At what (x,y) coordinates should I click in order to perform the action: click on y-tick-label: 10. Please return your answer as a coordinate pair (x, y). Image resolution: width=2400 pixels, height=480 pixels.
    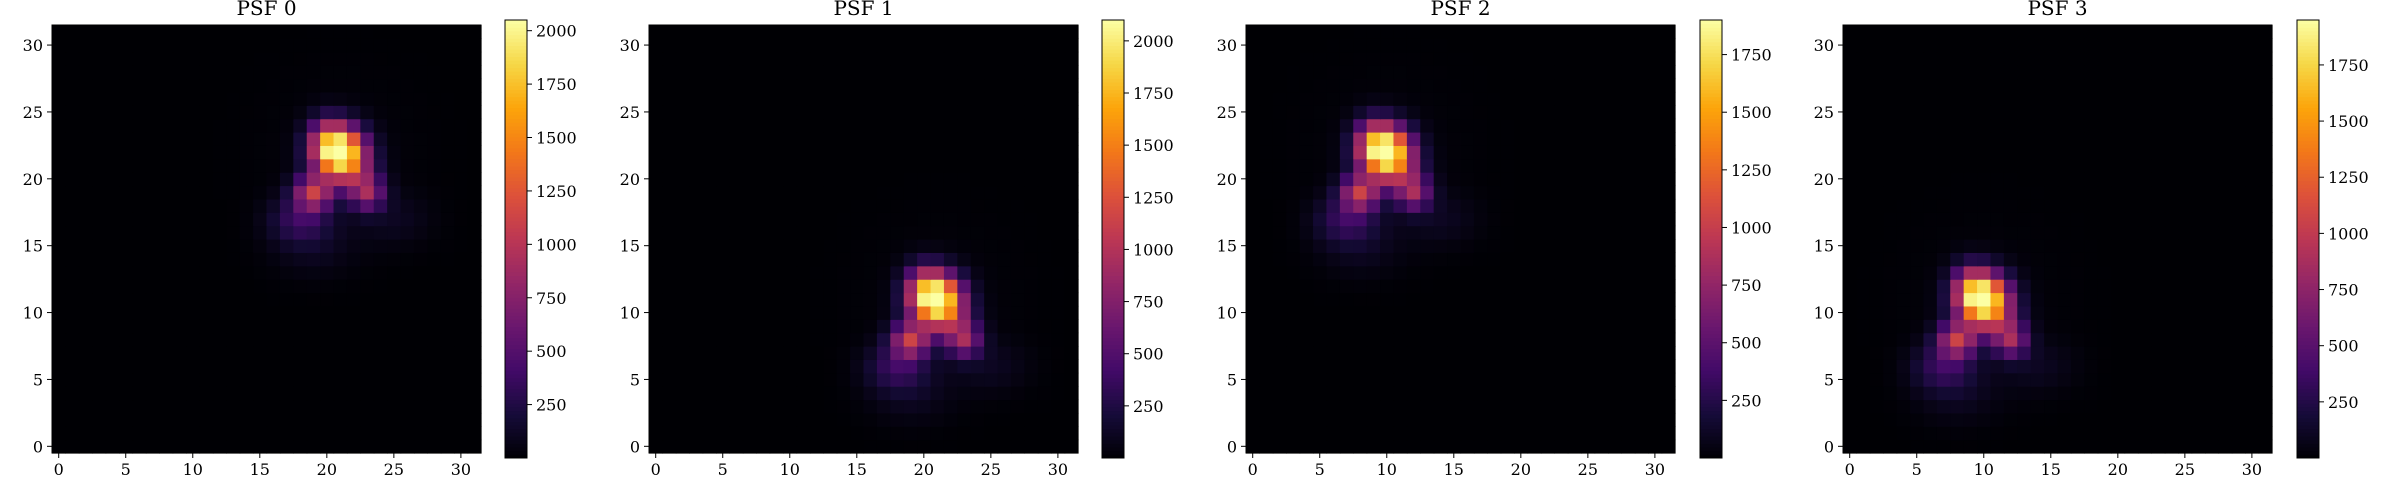
    Looking at the image, I should click on (1227, 313).